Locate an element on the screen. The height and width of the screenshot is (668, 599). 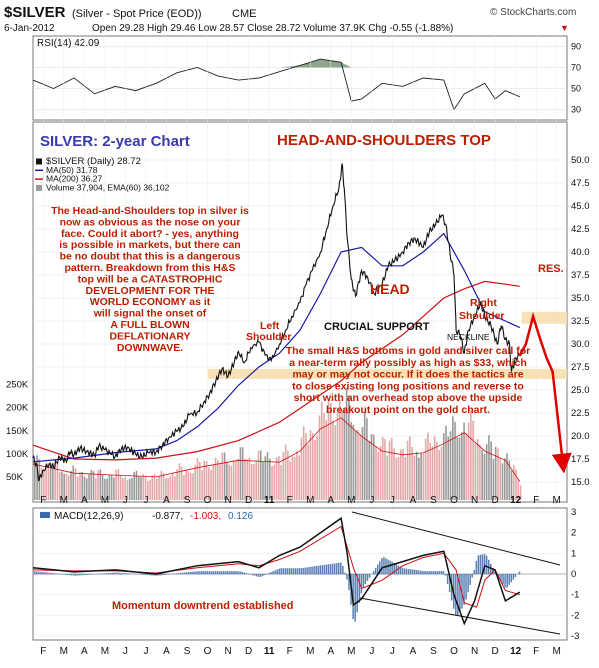
macd-tick: 0 is located at coordinates (573, 574).